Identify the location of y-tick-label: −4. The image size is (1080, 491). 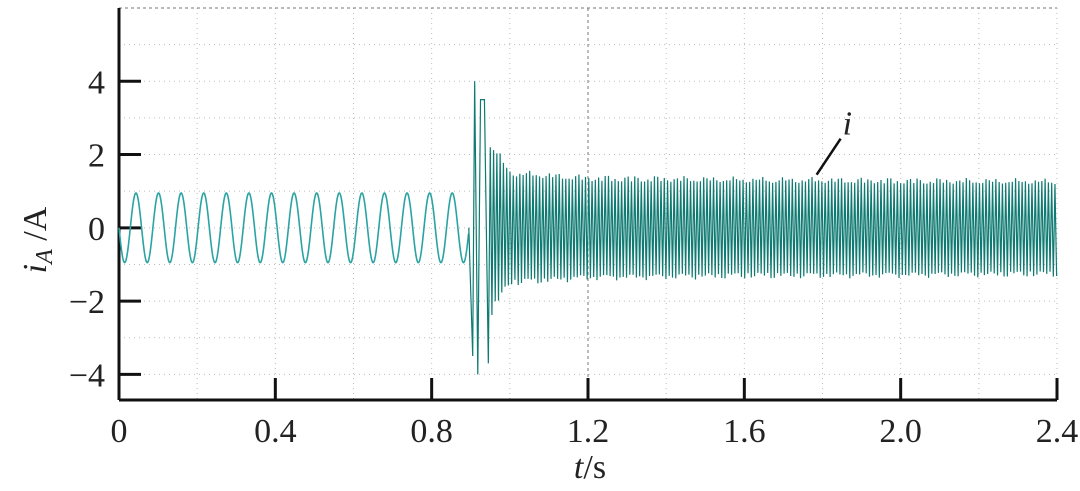
(87, 375).